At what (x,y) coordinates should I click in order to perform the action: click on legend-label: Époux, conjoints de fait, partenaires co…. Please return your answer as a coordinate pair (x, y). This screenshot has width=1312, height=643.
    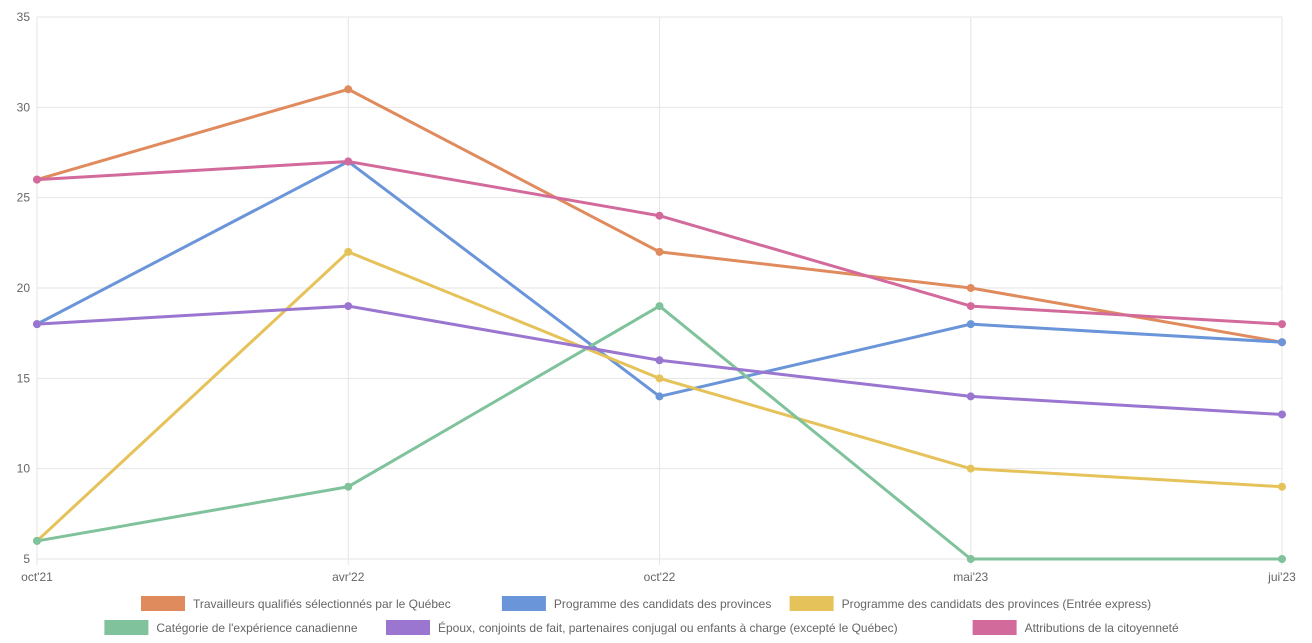
    Looking at the image, I should click on (668, 627).